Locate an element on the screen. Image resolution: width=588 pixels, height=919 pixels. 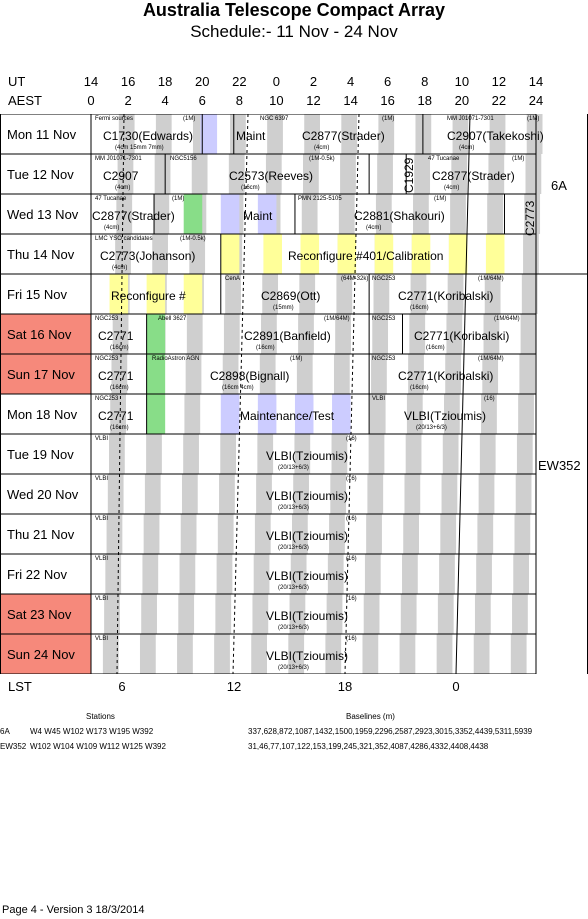
block-source: CenA is located at coordinates (233, 279).